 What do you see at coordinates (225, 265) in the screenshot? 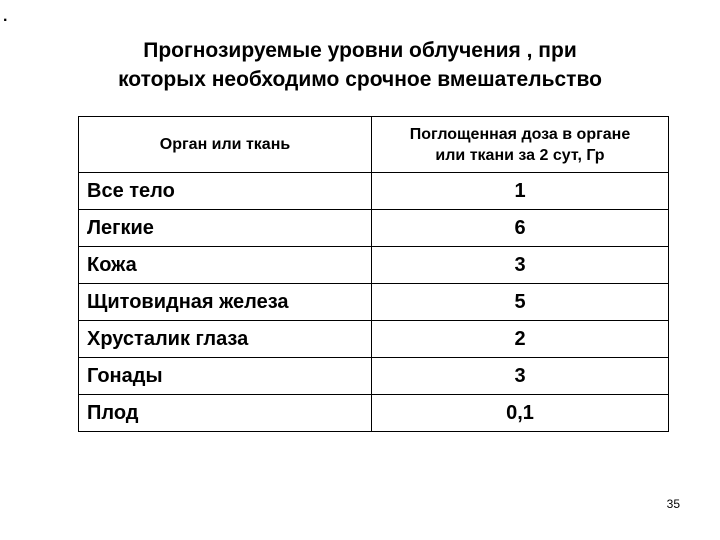
I see `organ-cell: Кожа` at bounding box center [225, 265].